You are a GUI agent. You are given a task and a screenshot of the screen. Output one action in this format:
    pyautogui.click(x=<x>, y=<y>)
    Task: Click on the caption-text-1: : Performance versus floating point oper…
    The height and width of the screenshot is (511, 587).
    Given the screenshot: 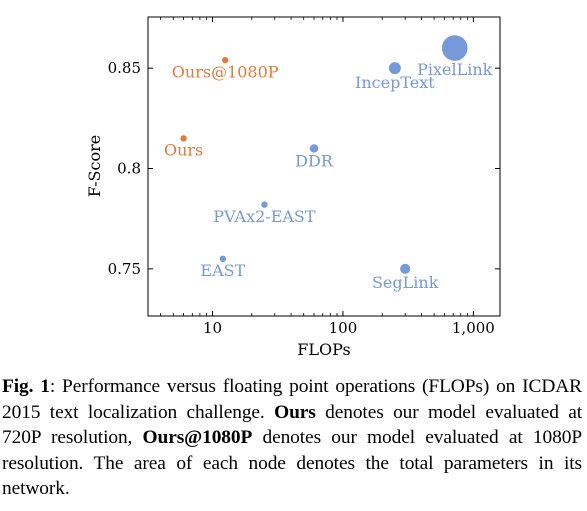 What is the action you would take?
    pyautogui.click(x=292, y=399)
    